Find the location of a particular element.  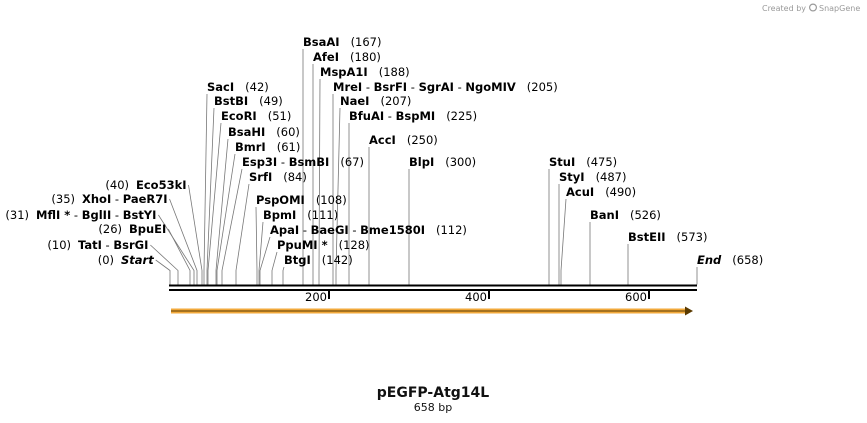

site-label: BsaAI (167) is located at coordinates (342, 42).